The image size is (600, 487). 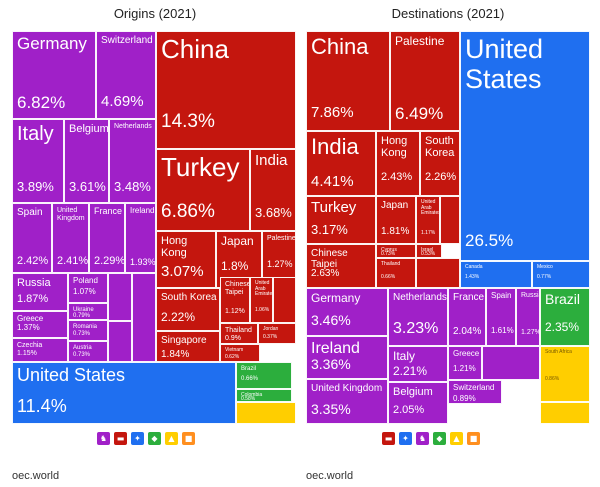 I want to click on tile-brazil: Brazil 0.66%, so click(x=264, y=375).